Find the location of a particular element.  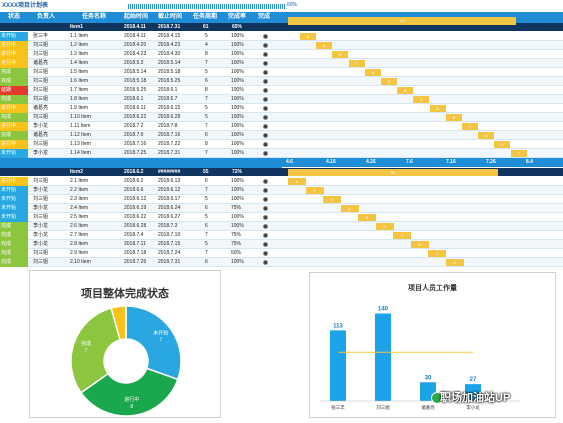

item1-summary-row: Item1 2018.4.11 2018.7.31 61 65% is located at coordinates (141, 27).